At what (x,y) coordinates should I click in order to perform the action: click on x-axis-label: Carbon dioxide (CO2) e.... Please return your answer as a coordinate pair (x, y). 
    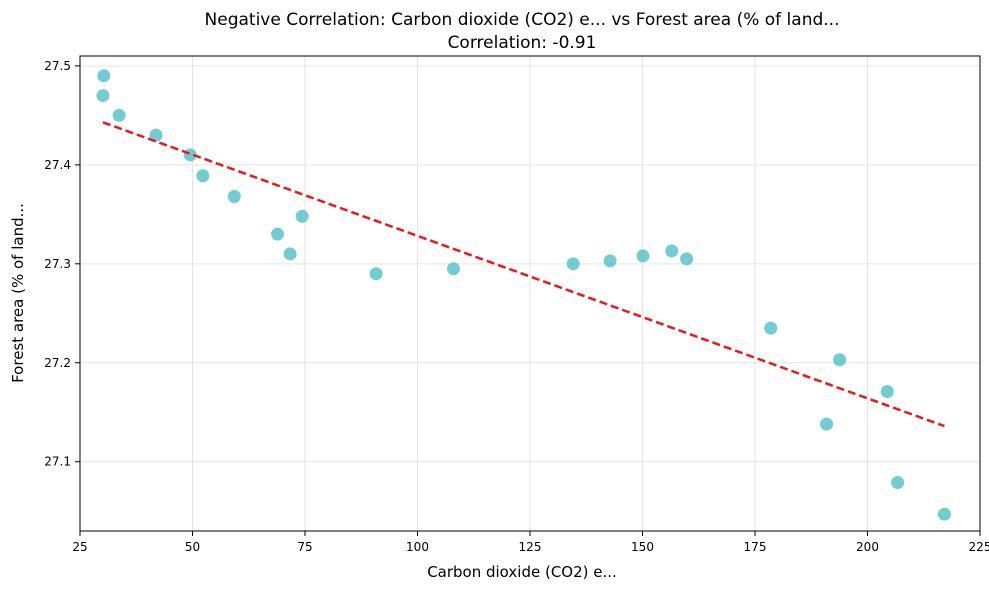
    Looking at the image, I should click on (522, 572).